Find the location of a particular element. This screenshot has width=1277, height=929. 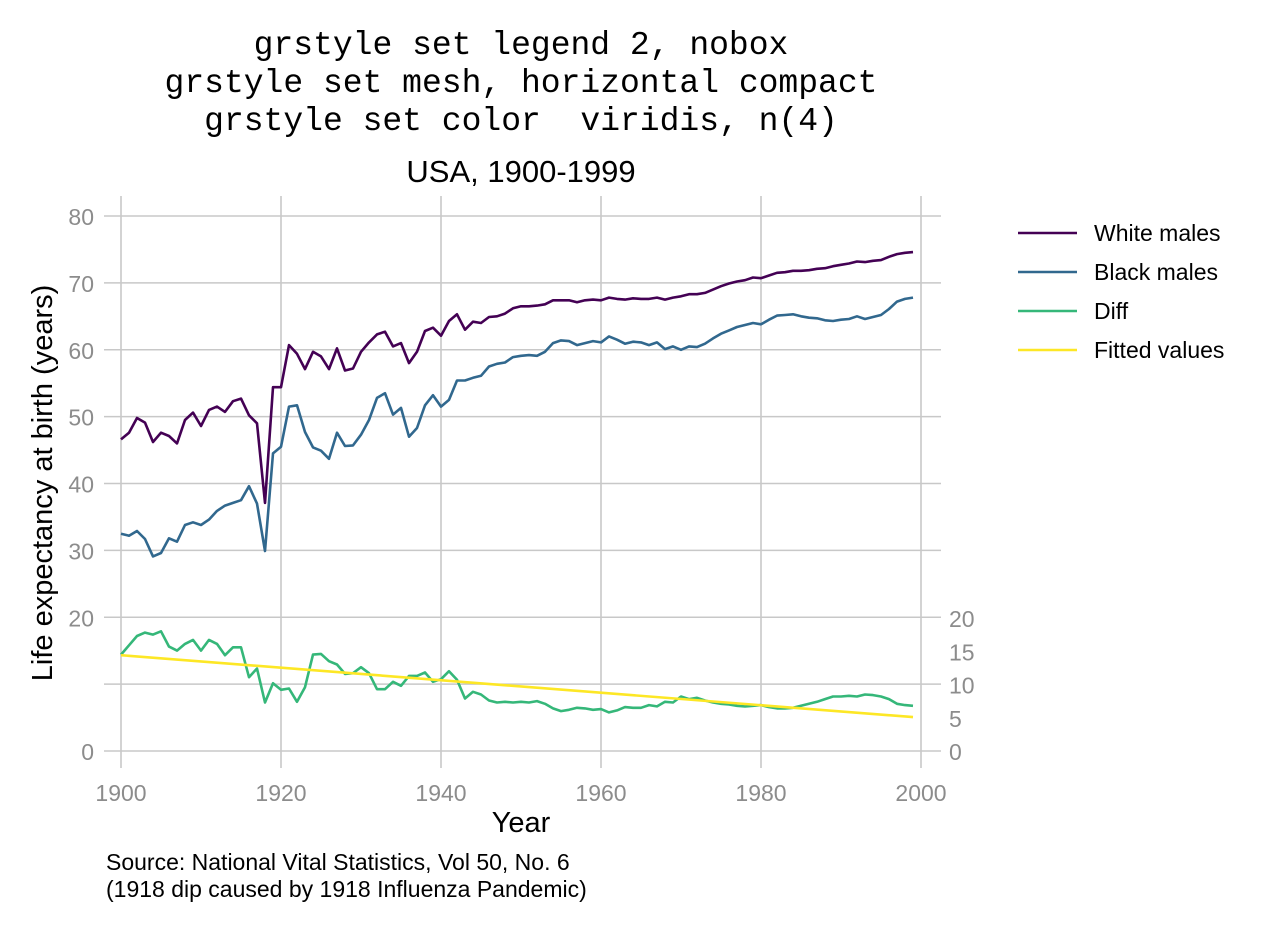

legend-label: White males is located at coordinates (1157, 233).